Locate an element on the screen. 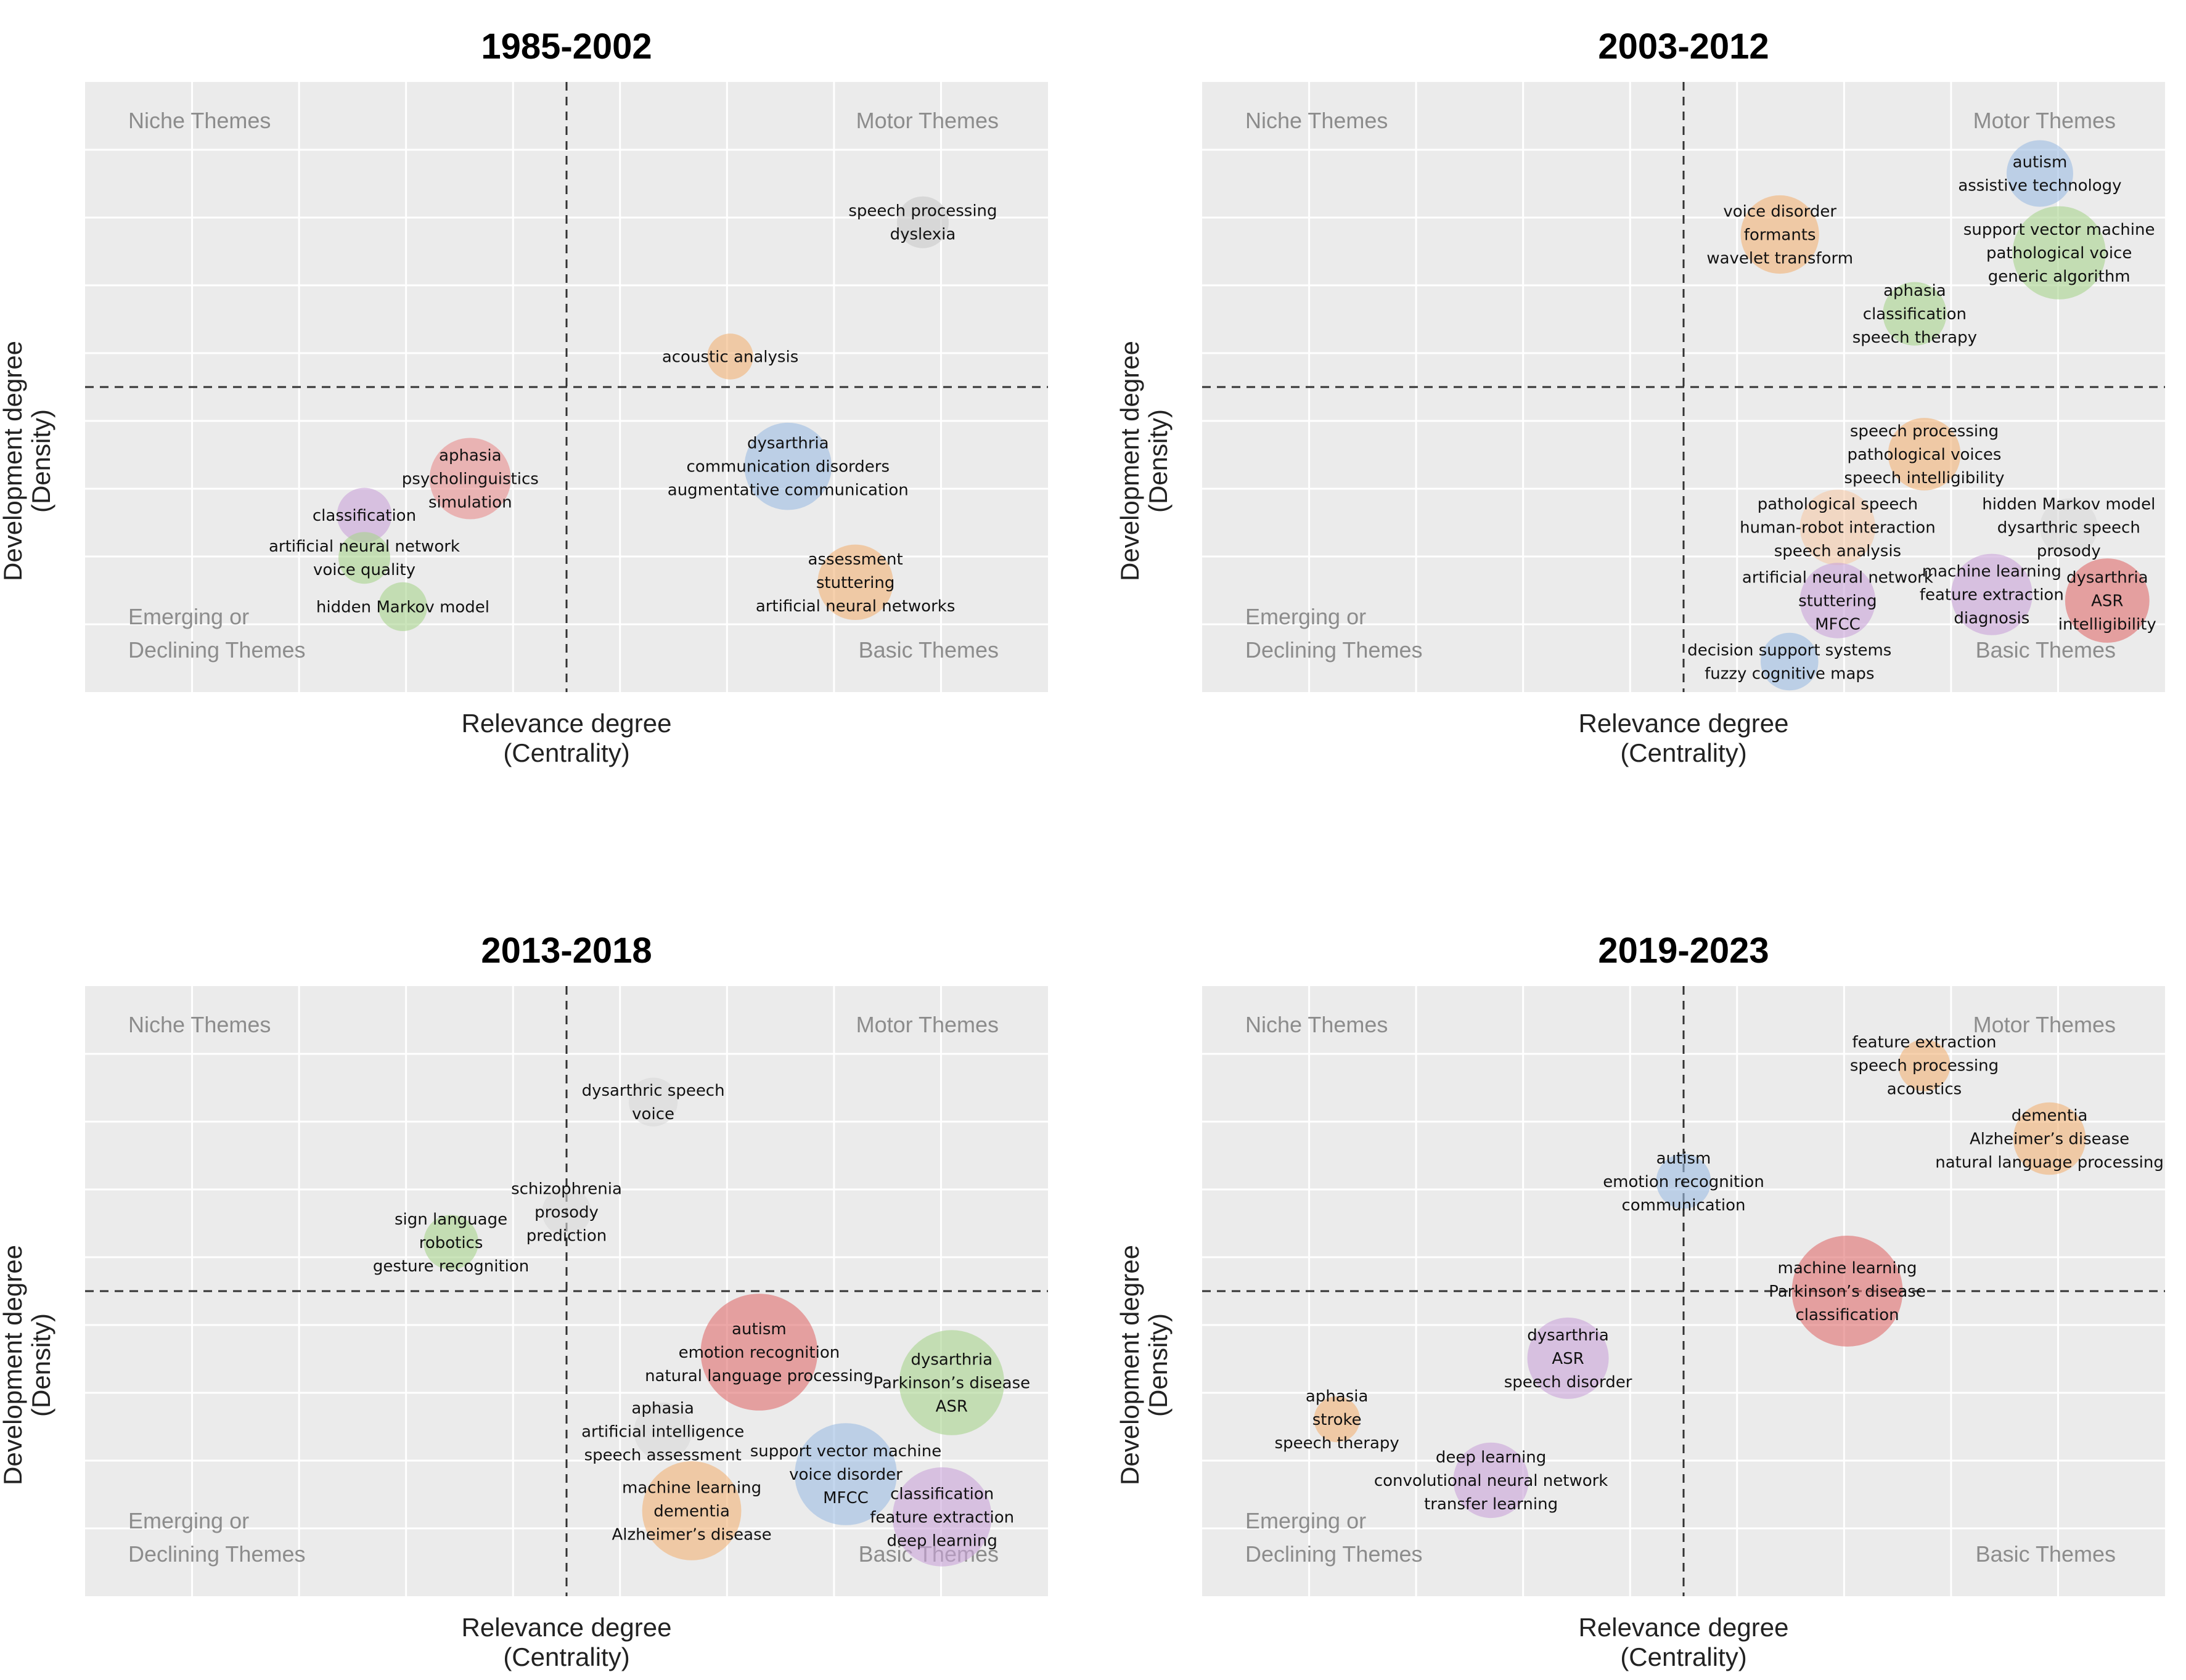 The image size is (2186, 1680). cluster-label: pathological speech is located at coordinates (1838, 504).